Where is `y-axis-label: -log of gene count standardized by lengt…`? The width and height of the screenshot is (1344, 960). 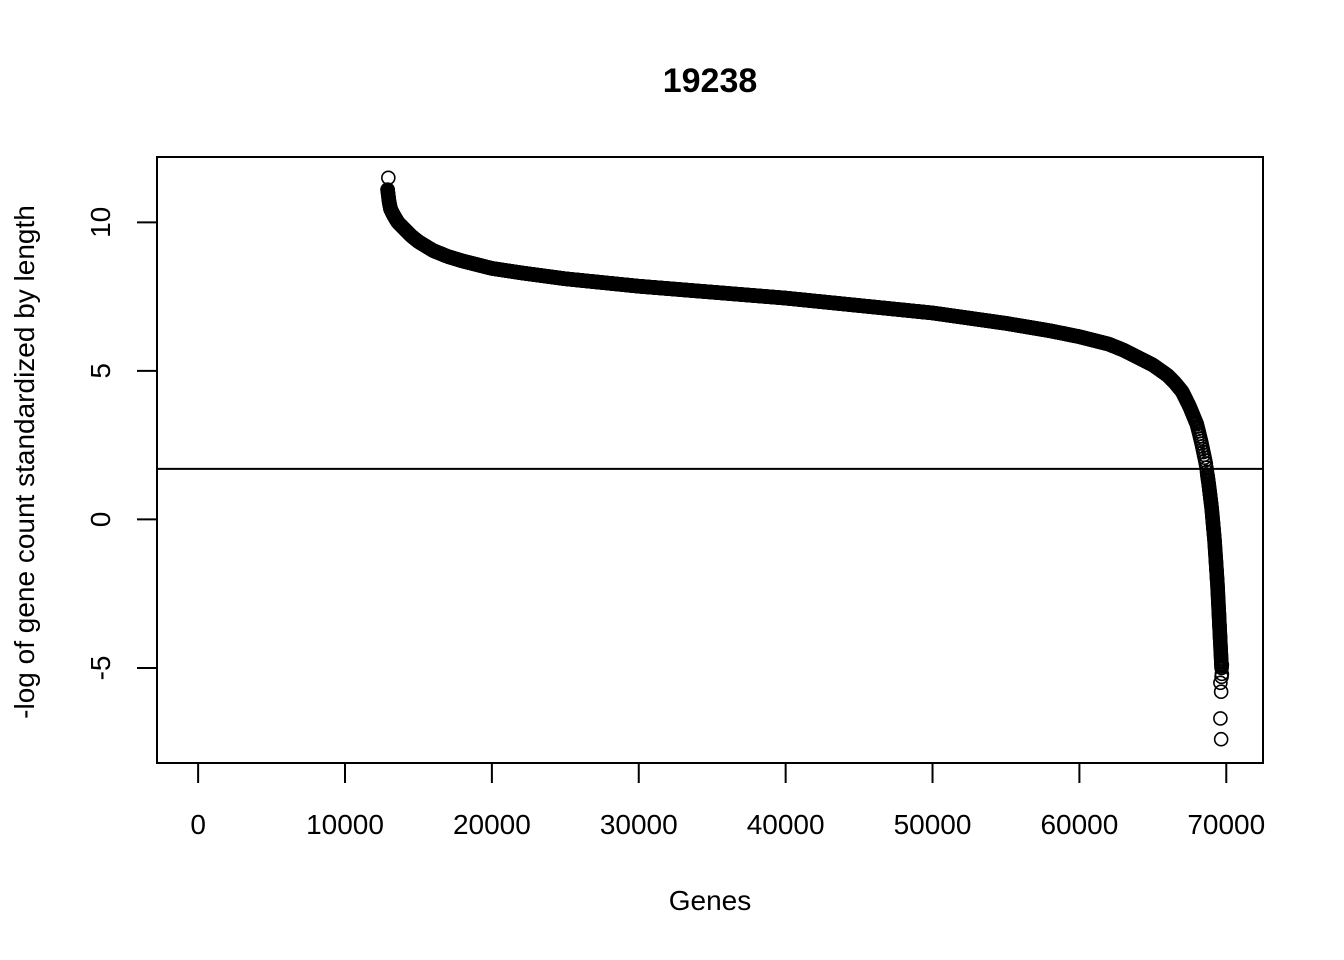
y-axis-label: -log of gene count standardized by lengt… is located at coordinates (24, 462).